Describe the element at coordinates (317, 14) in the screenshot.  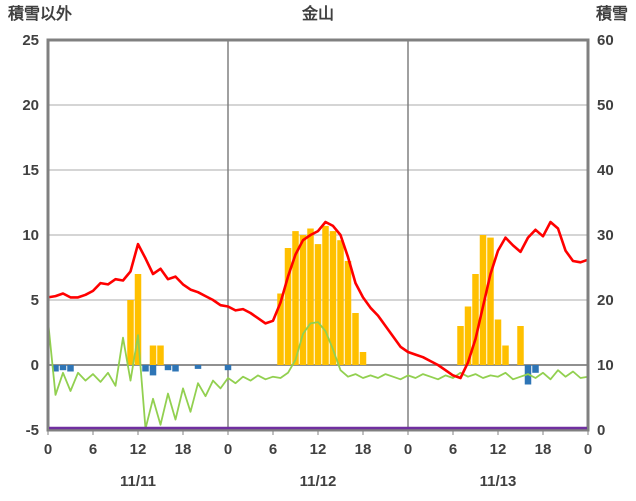
I see `chart-title: 金山` at that location.